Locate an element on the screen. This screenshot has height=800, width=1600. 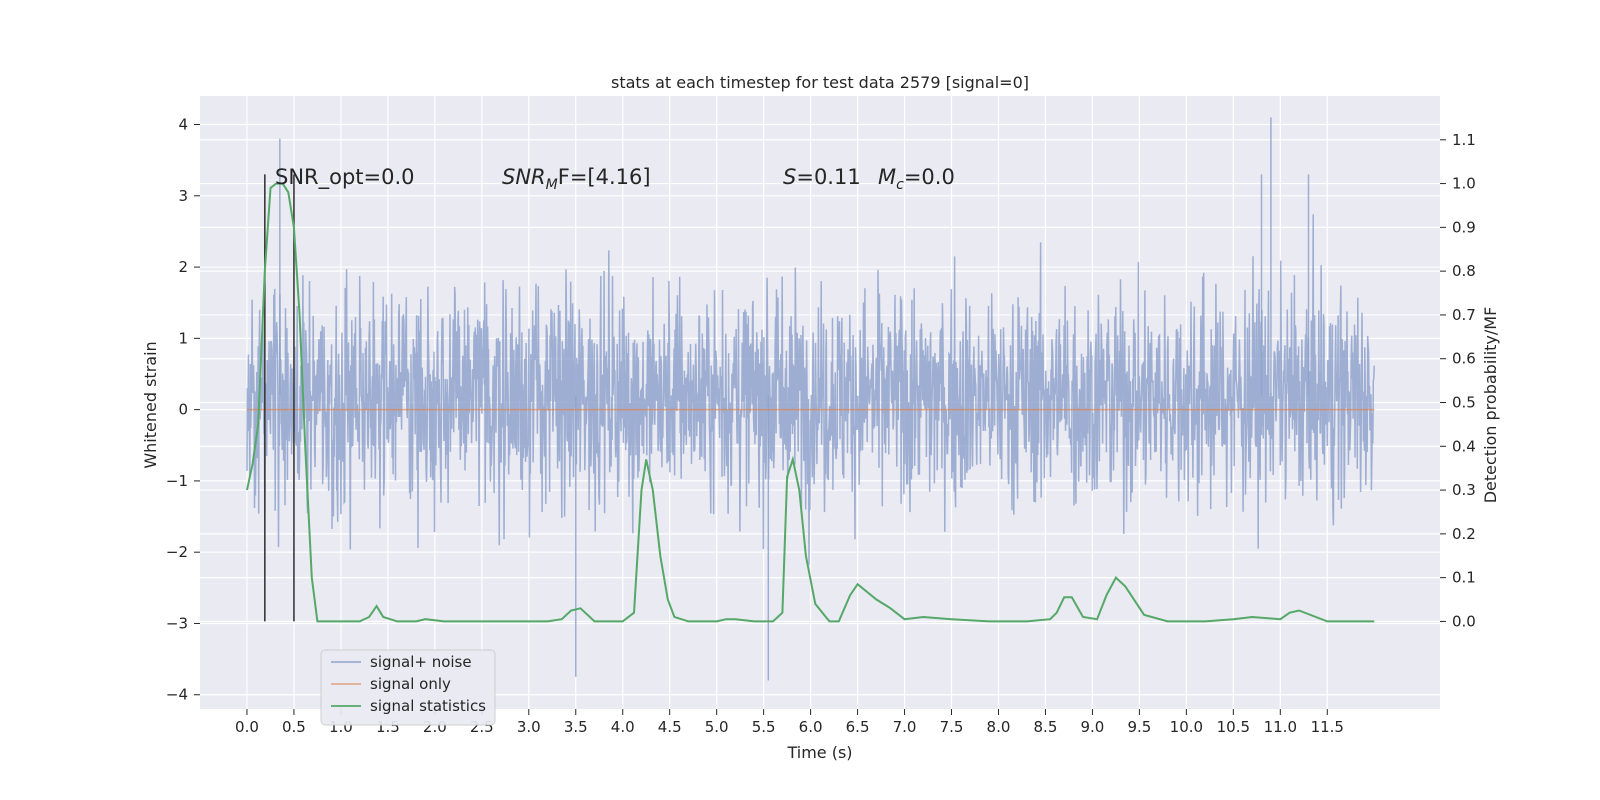
annotation-snr-opt: SNR_opt=0.0 is located at coordinates (345, 177).